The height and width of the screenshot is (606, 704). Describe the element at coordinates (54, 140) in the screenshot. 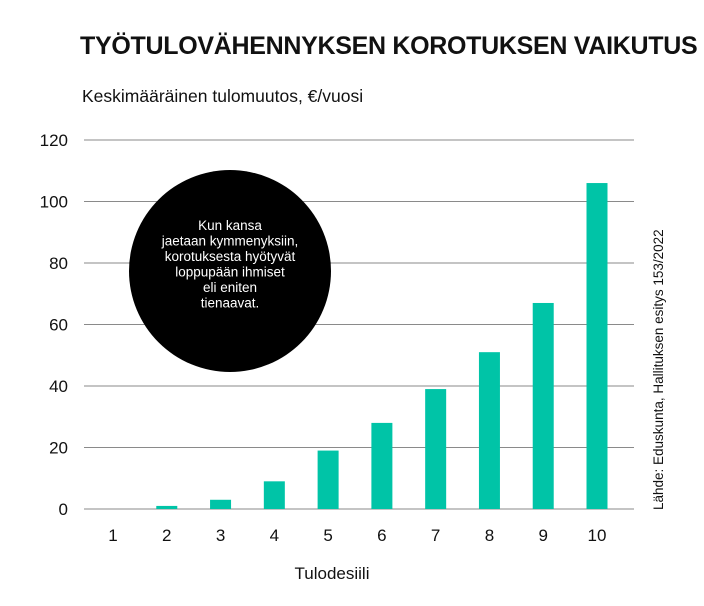

I see `y-tick-label: 120` at that location.